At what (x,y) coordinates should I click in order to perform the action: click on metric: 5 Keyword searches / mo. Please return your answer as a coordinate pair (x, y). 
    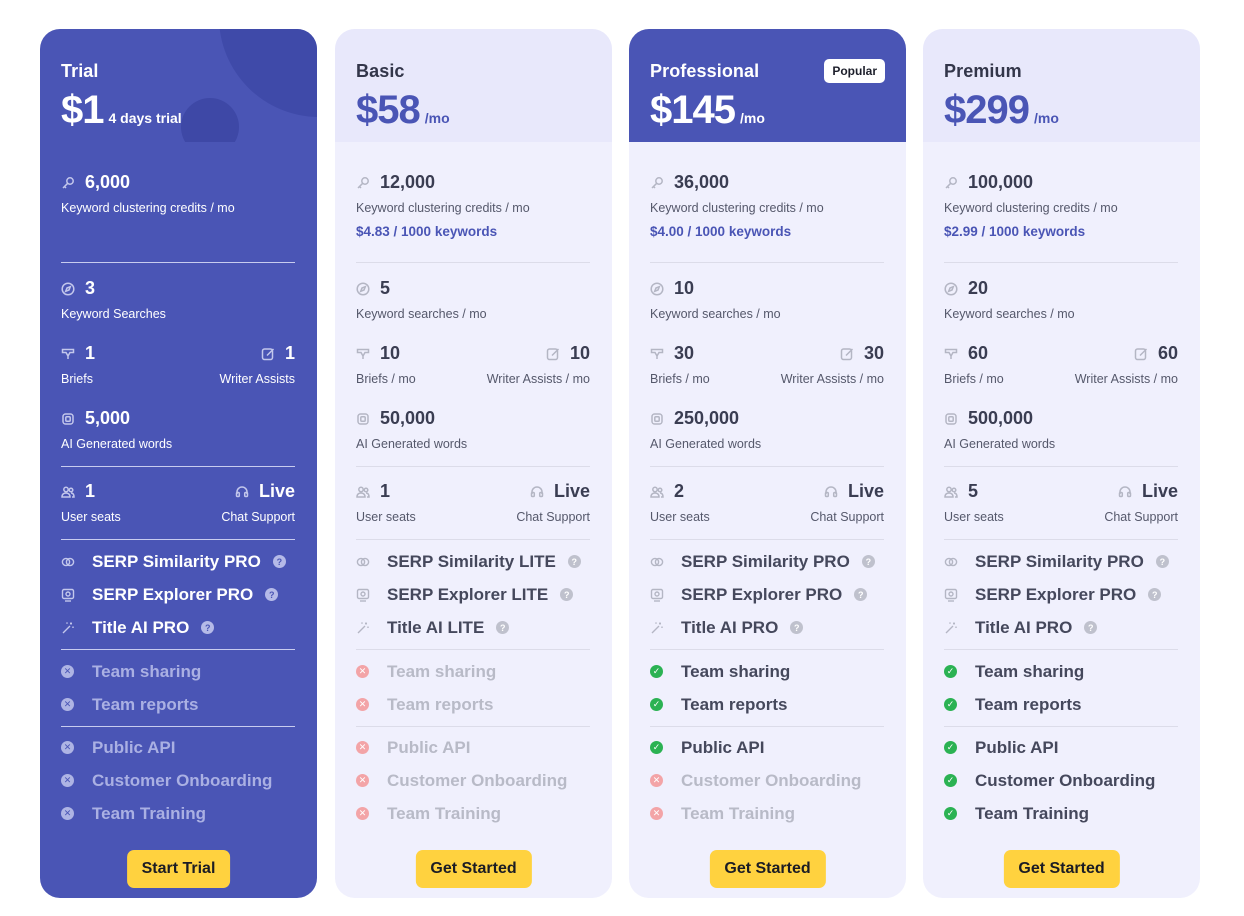
    Looking at the image, I should click on (473, 299).